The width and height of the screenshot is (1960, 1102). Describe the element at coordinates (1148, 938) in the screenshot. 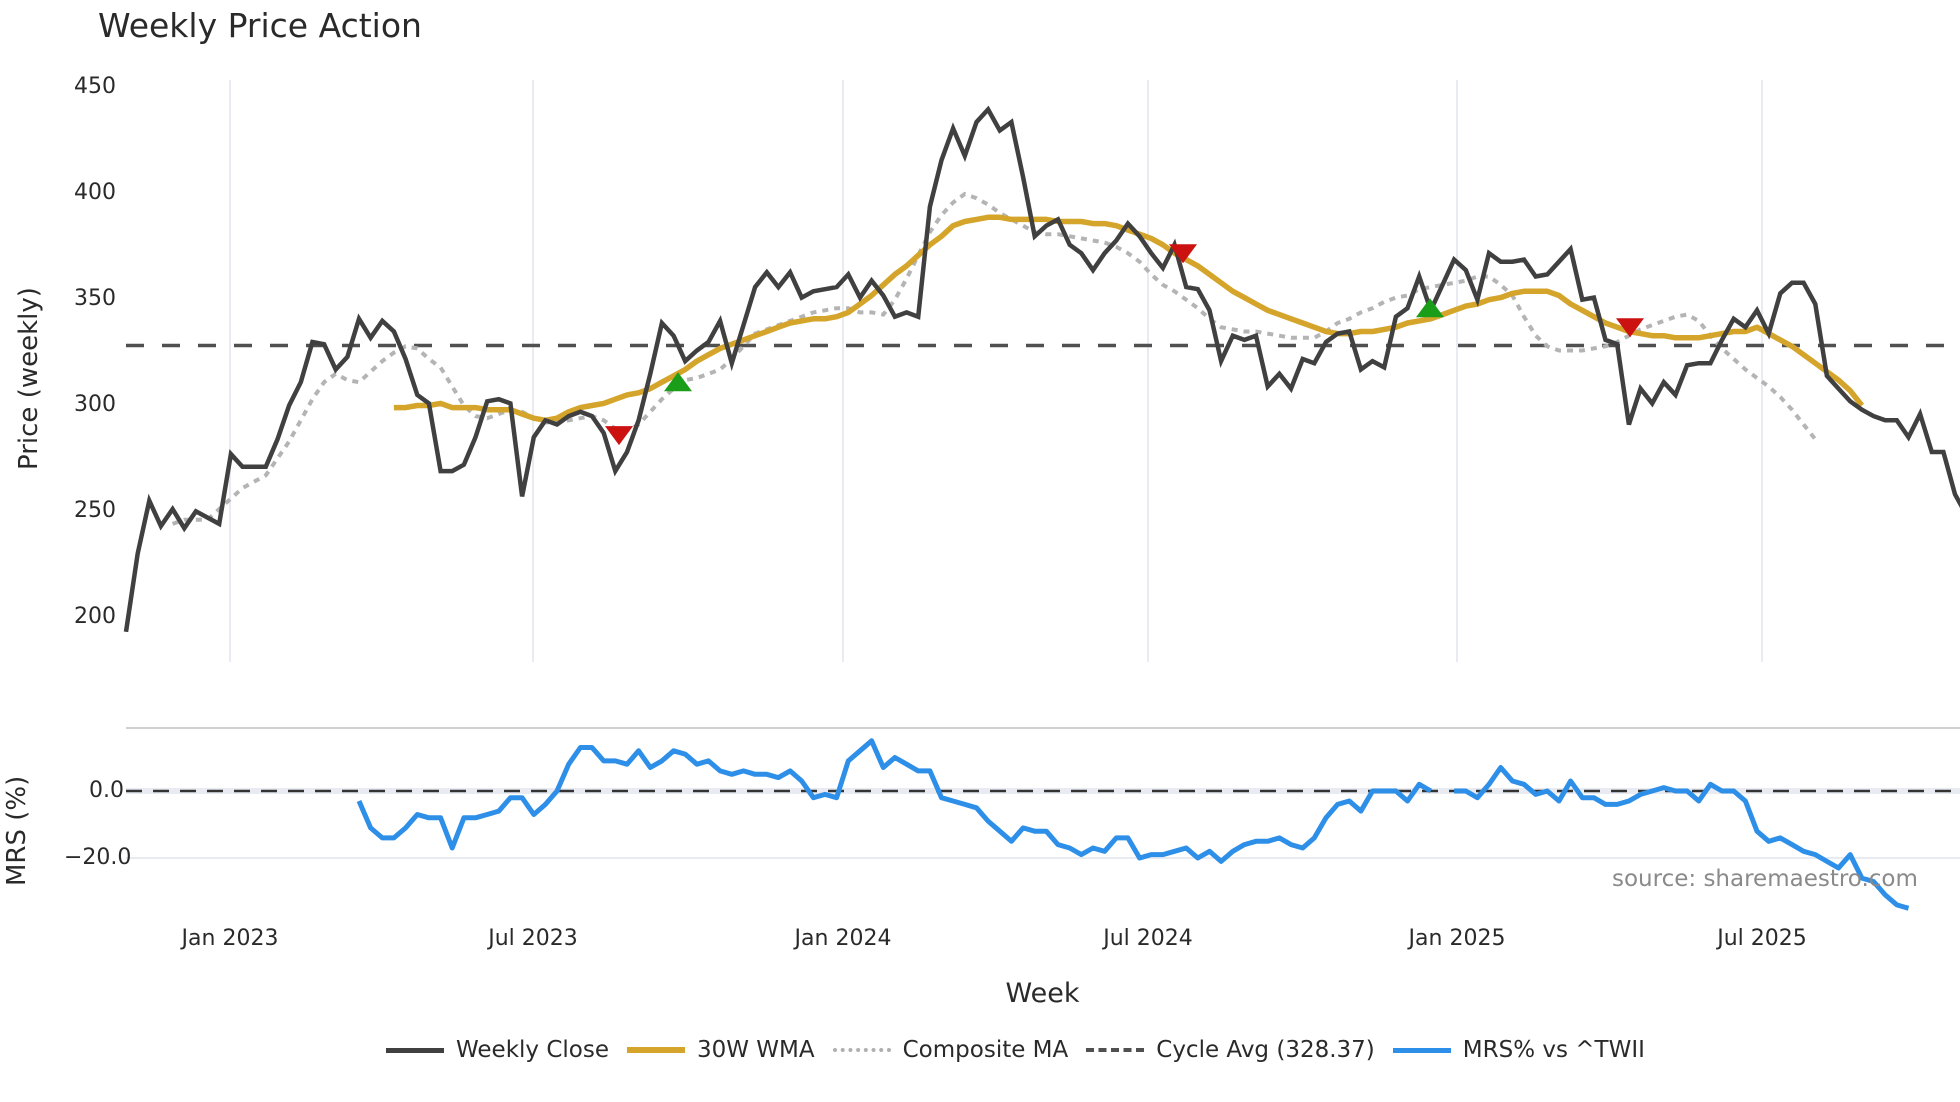

I see `x-tick-jul-2024: Jul 2024` at that location.